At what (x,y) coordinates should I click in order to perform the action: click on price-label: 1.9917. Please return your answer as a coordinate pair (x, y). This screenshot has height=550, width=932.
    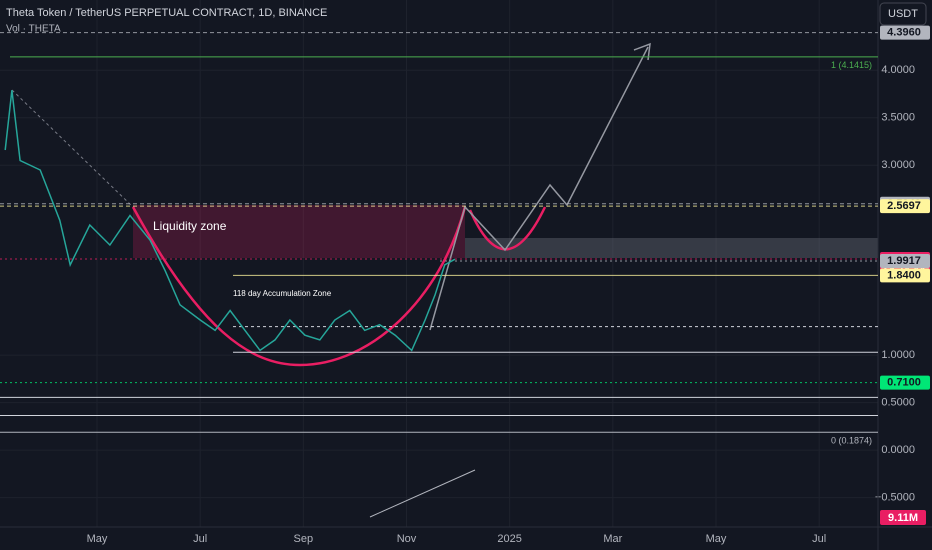
    Looking at the image, I should click on (904, 261).